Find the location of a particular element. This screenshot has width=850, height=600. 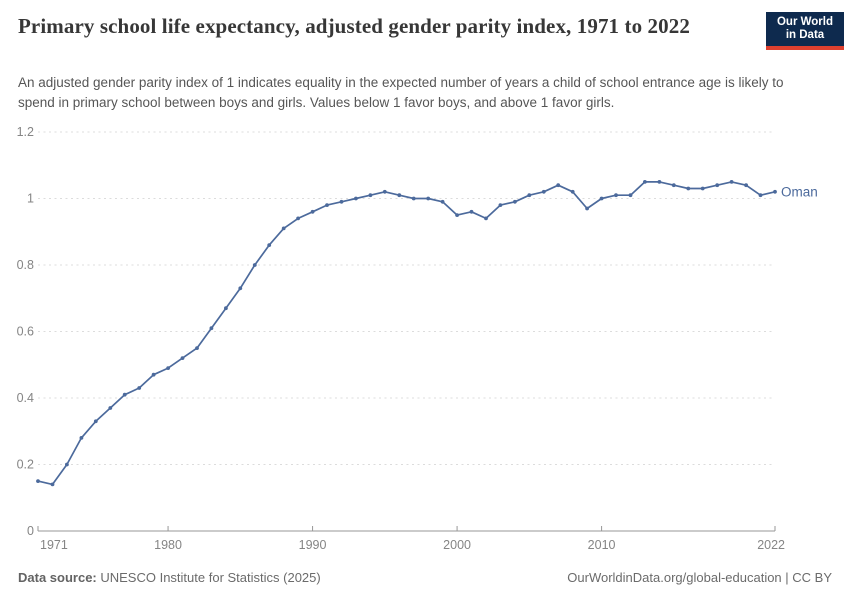

owid-logo-line2: in Data is located at coordinates (805, 35).